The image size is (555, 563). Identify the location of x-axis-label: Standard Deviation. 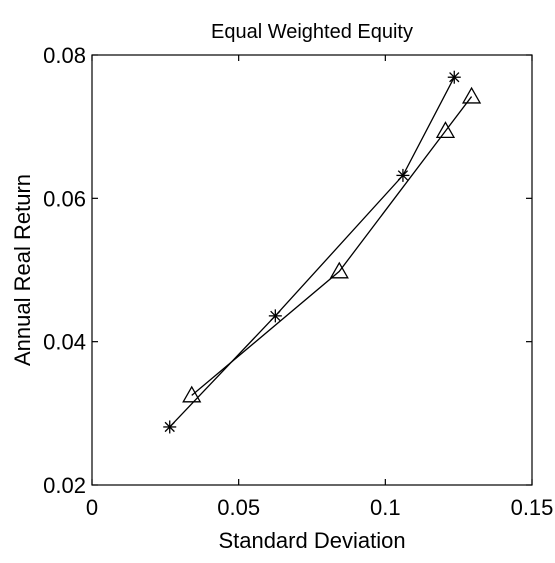
(311, 540).